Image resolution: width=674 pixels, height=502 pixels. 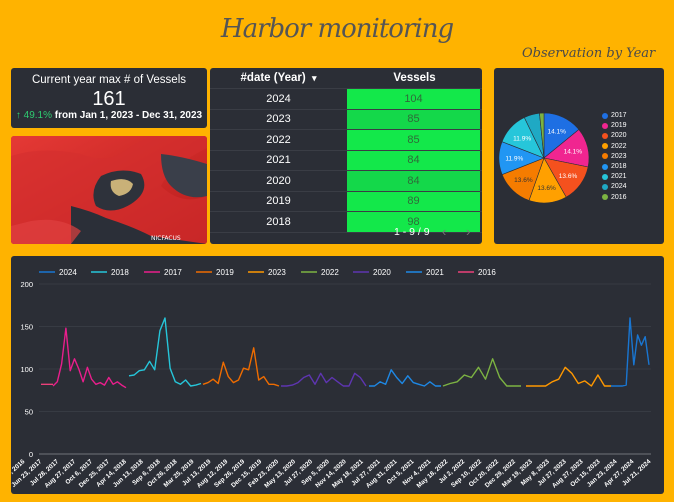 I want to click on column-header-vessels: Vessels, so click(x=414, y=78).